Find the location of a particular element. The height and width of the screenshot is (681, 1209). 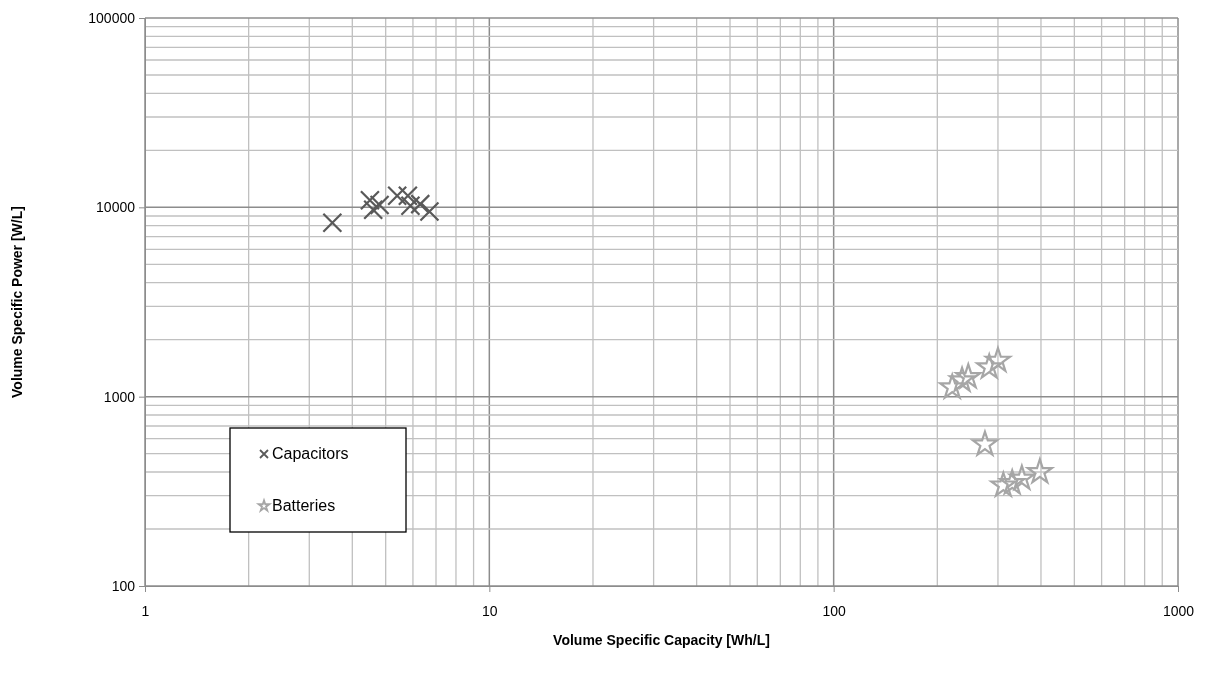

legend-label: Capacitors is located at coordinates (310, 453).